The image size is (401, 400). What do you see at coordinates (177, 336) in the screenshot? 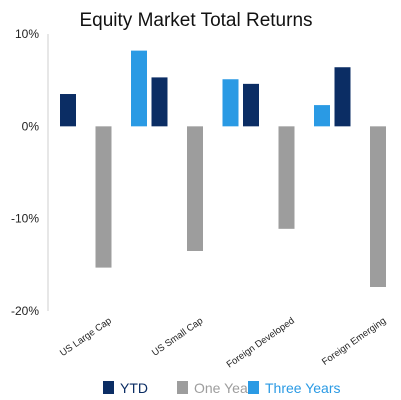
I see `x-tick-label: US Small Cap` at bounding box center [177, 336].